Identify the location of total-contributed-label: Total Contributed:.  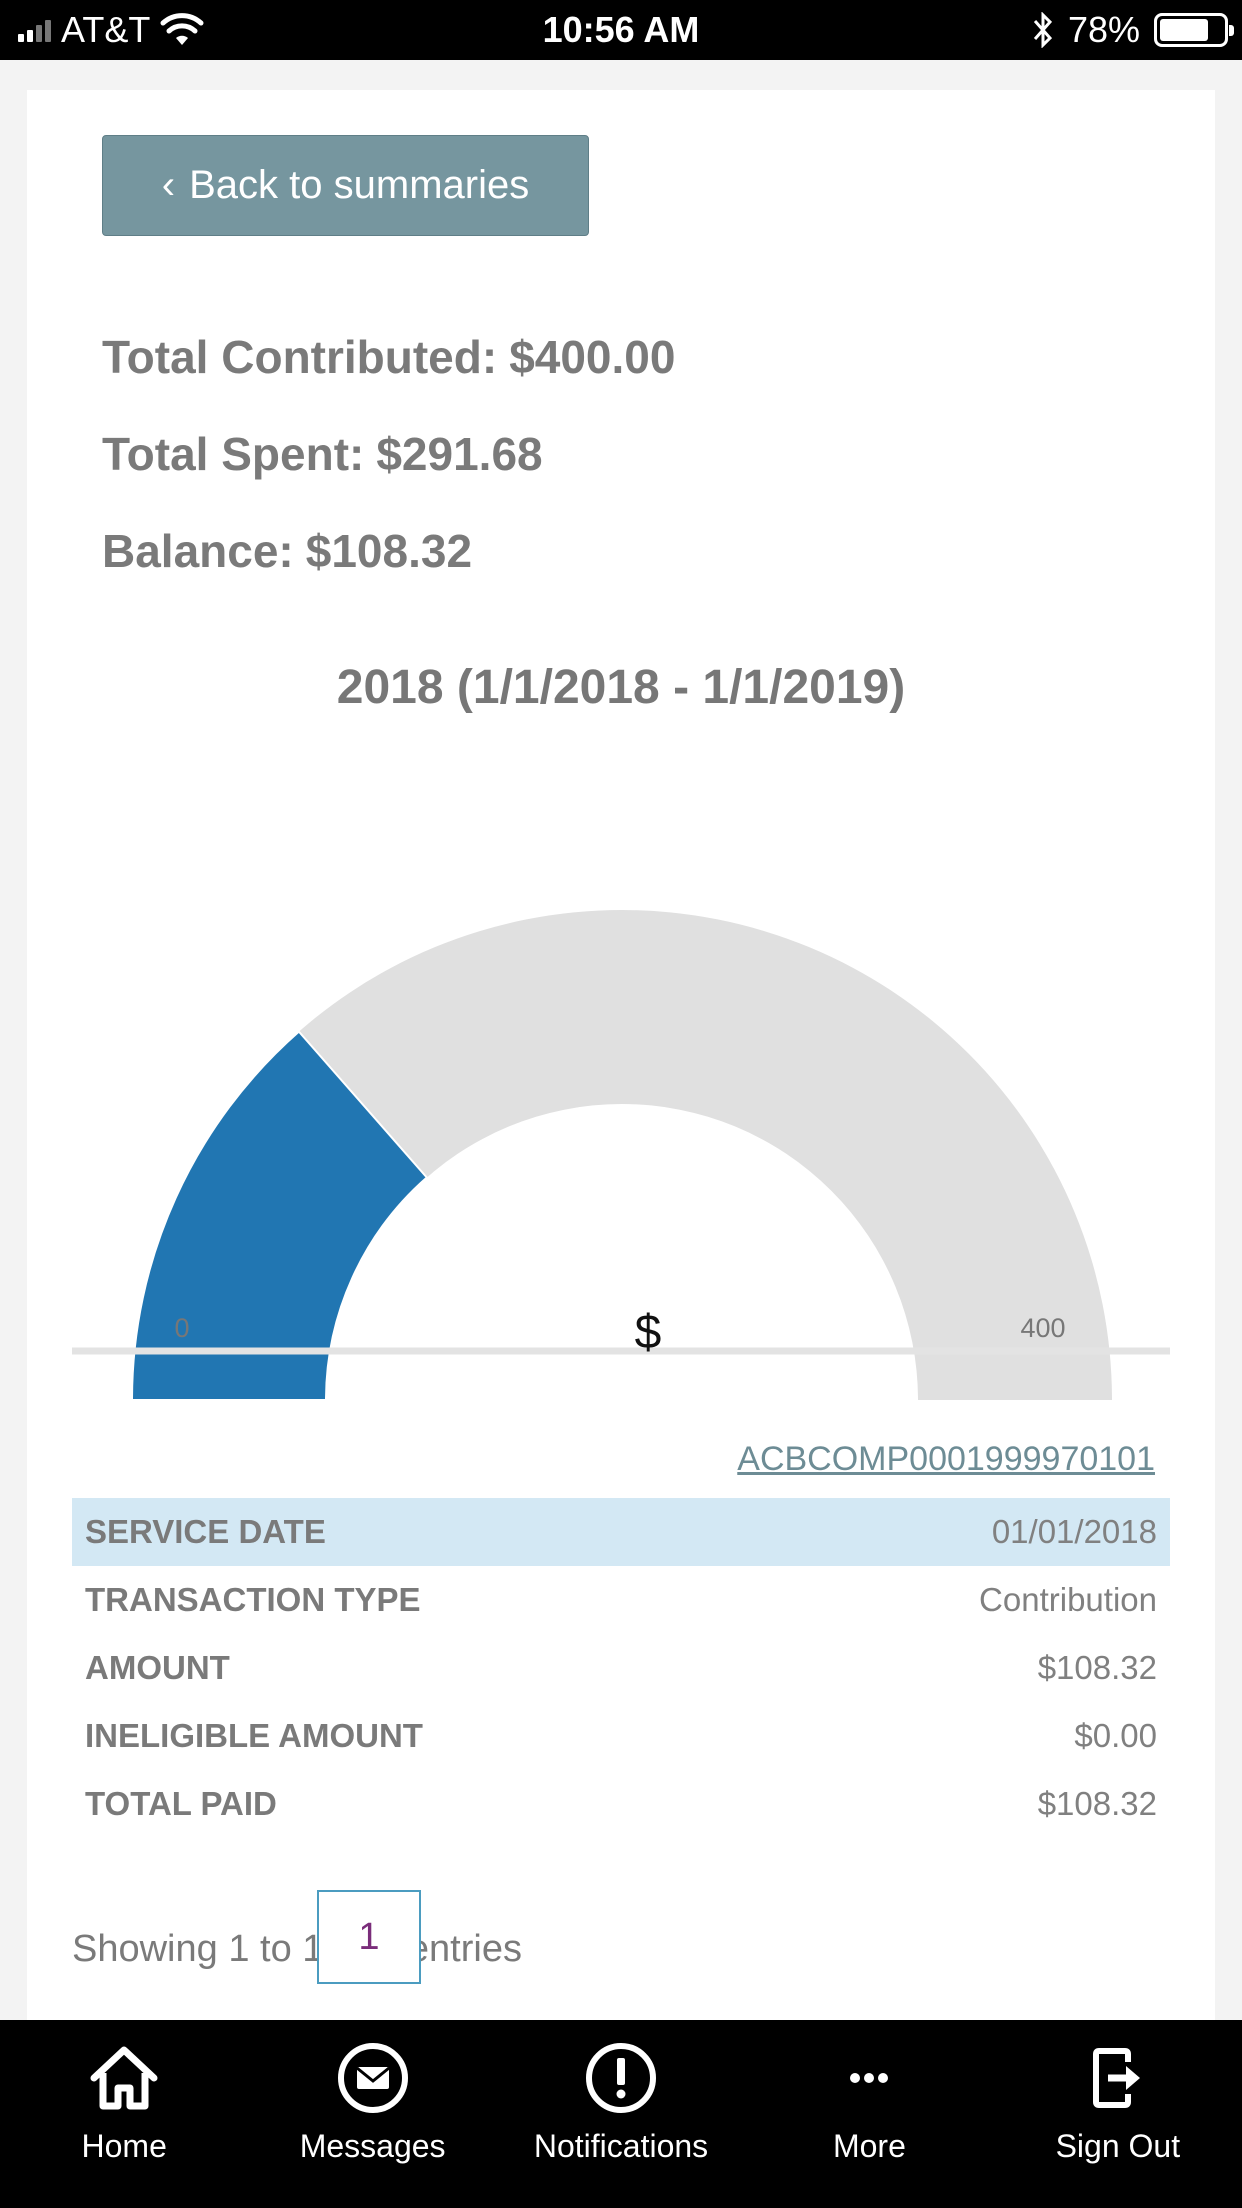
(300, 357).